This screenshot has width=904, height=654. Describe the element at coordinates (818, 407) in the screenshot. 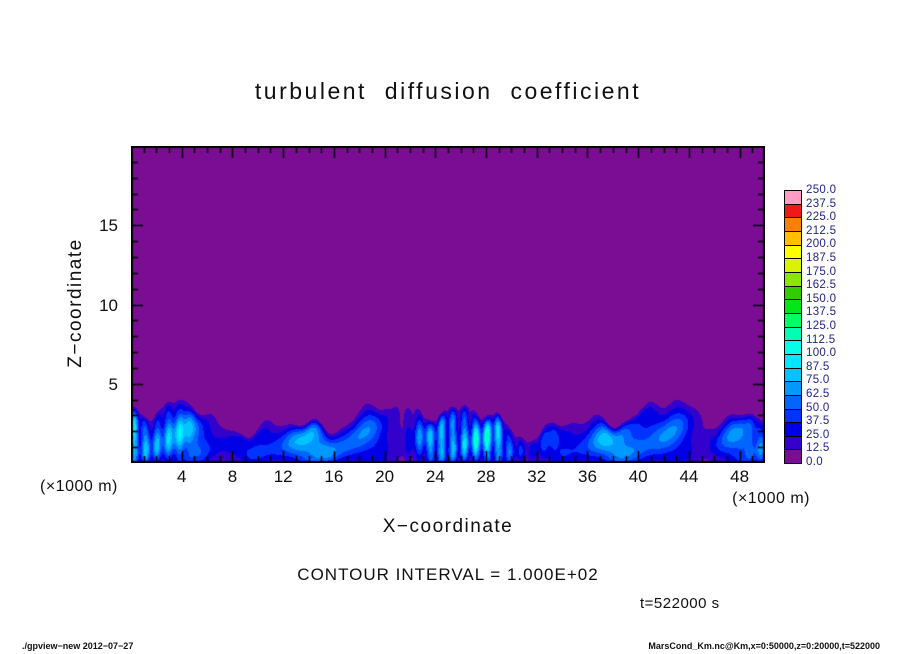

I see `colorbar-label: 50.0` at that location.